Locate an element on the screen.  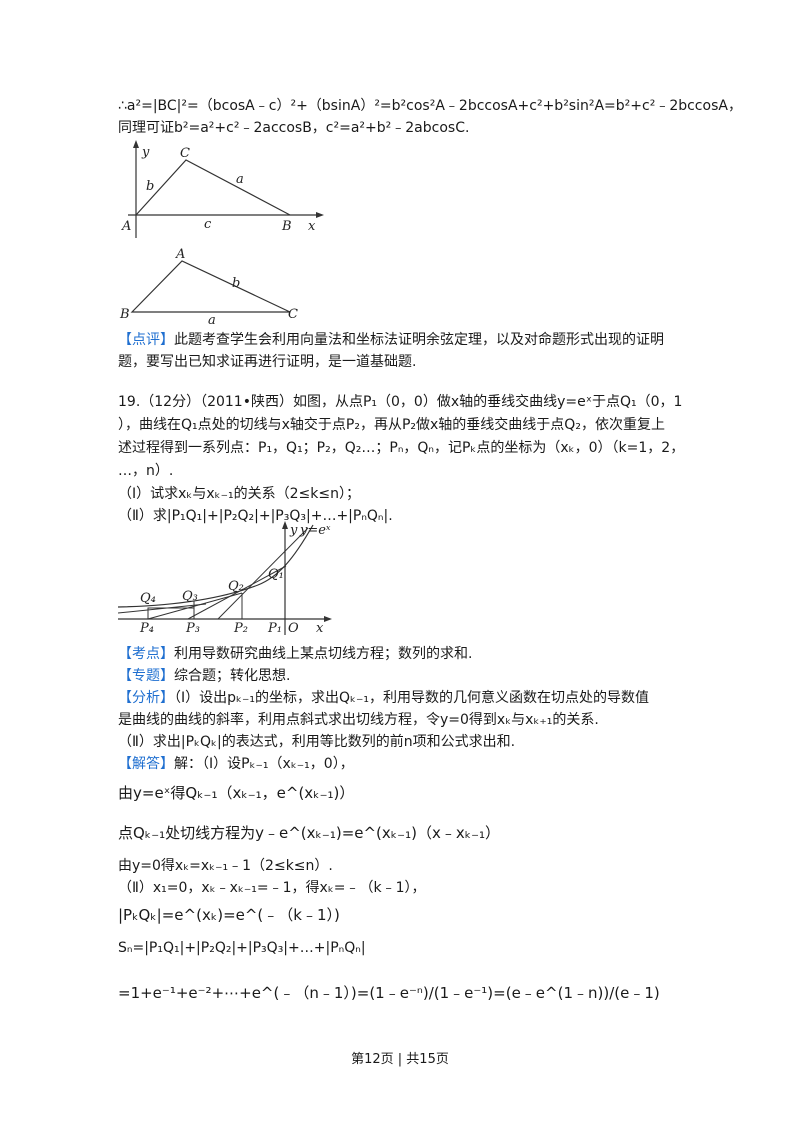
kaodian-line: 【考点】利用导数研究曲线上某点切线方程；数列的求和. is located at coordinates (295, 654).